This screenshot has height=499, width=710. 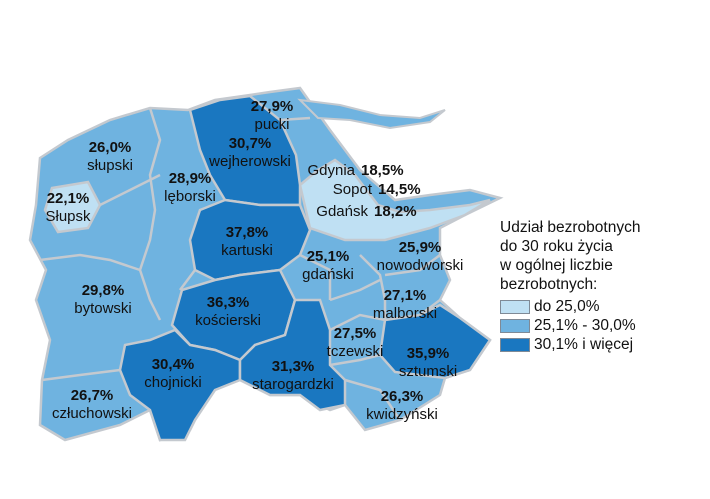 I want to click on region-value: 35,9%, so click(x=428, y=353).